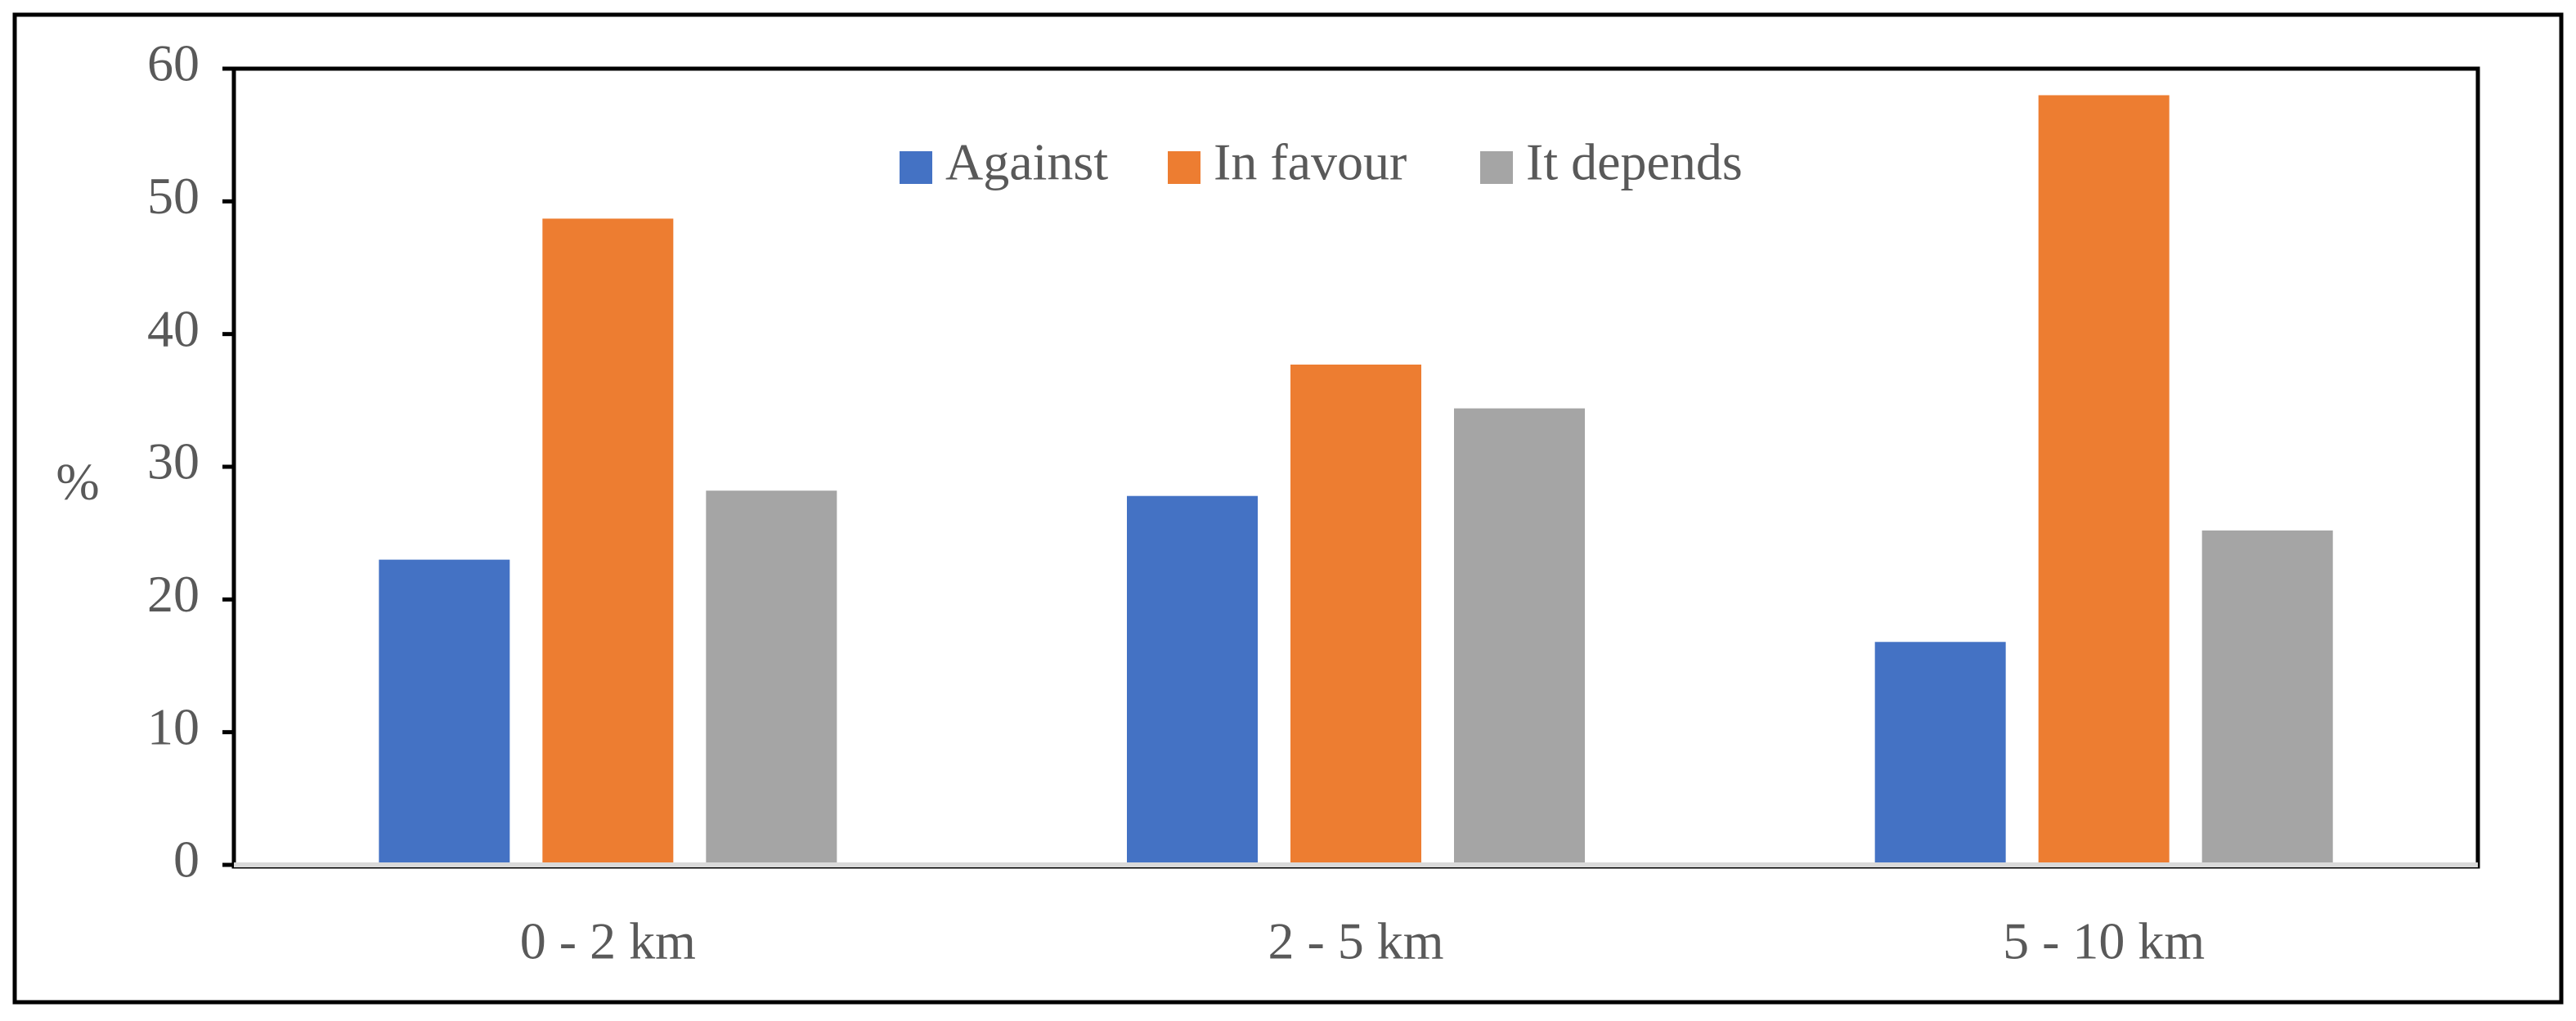  Describe the element at coordinates (187, 860) in the screenshot. I see `y-tick-label: 0` at that location.